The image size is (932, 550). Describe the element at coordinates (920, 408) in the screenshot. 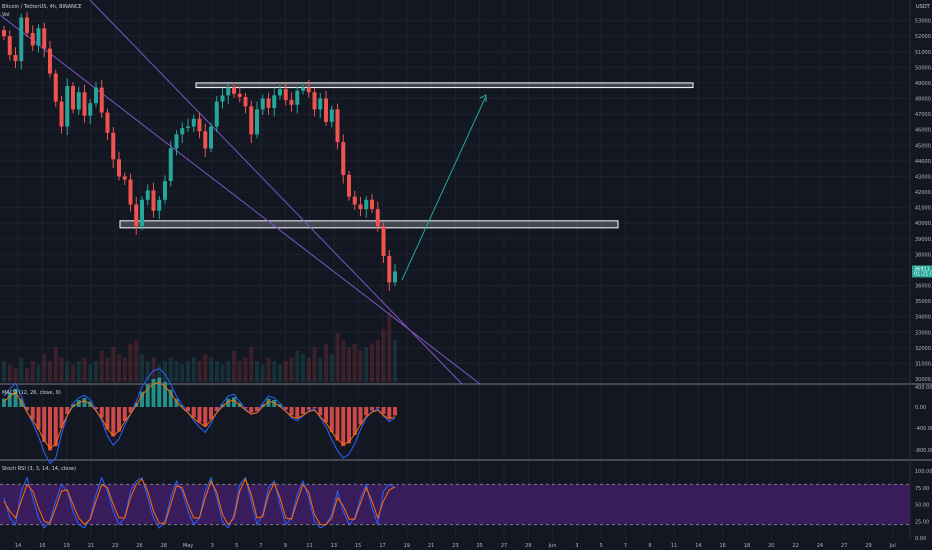

I see `macd-tick-label: 0.00` at that location.